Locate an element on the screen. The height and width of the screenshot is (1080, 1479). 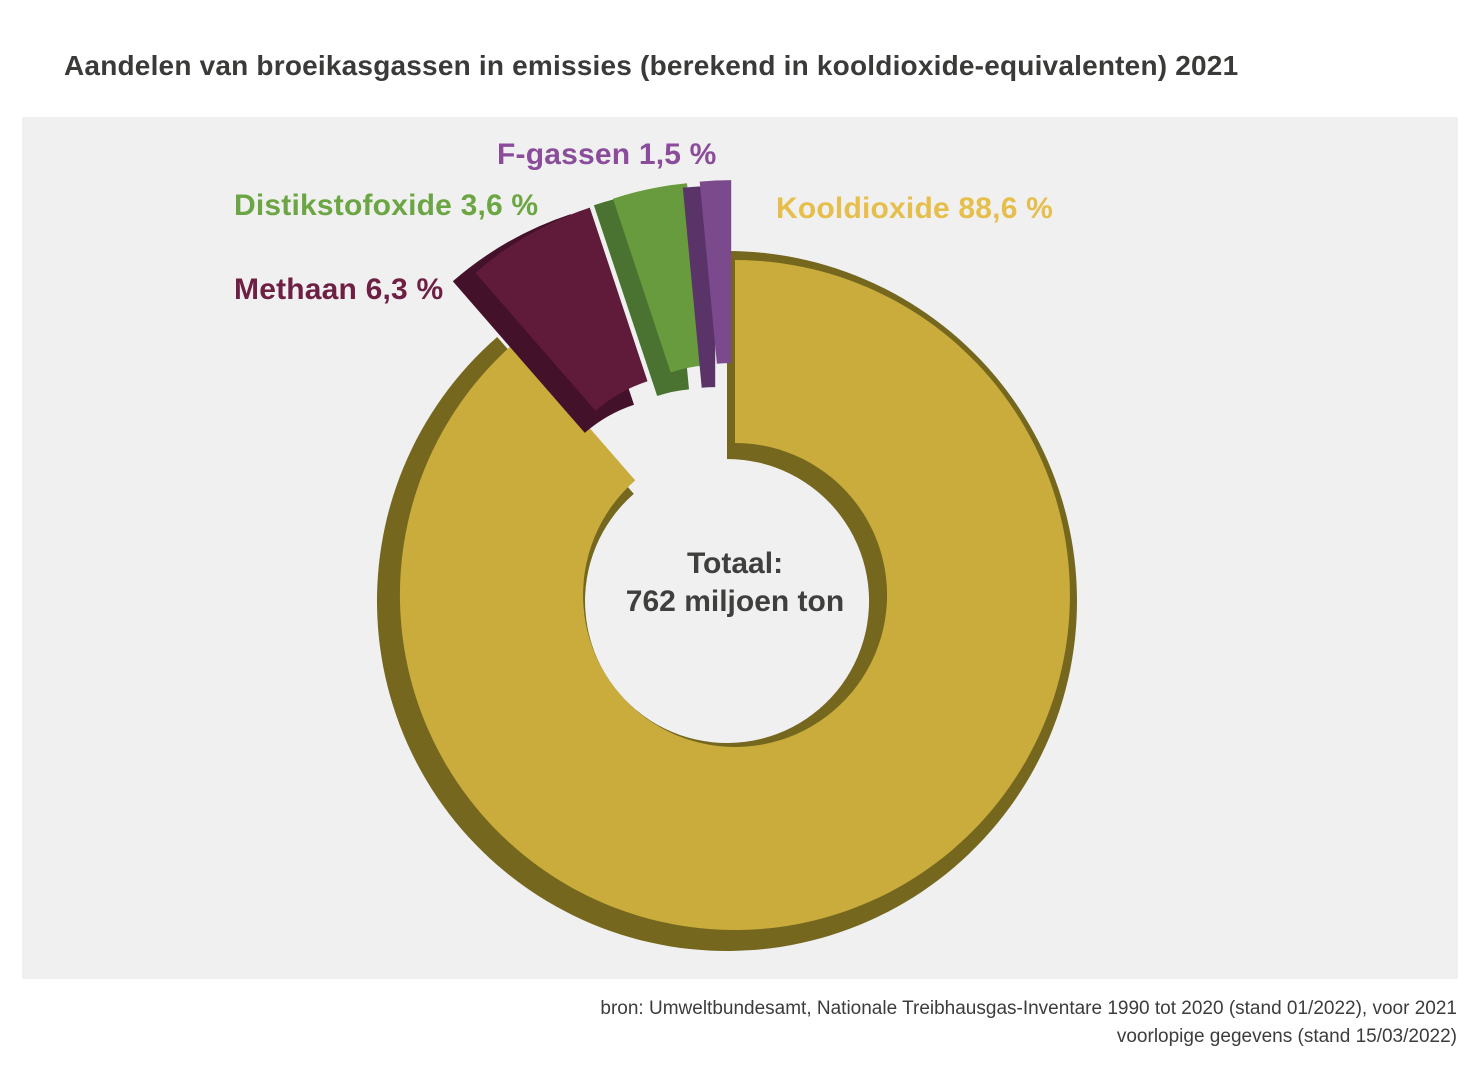
center-total-label: Totaal: 762 miljoen ton is located at coordinates (735, 583).